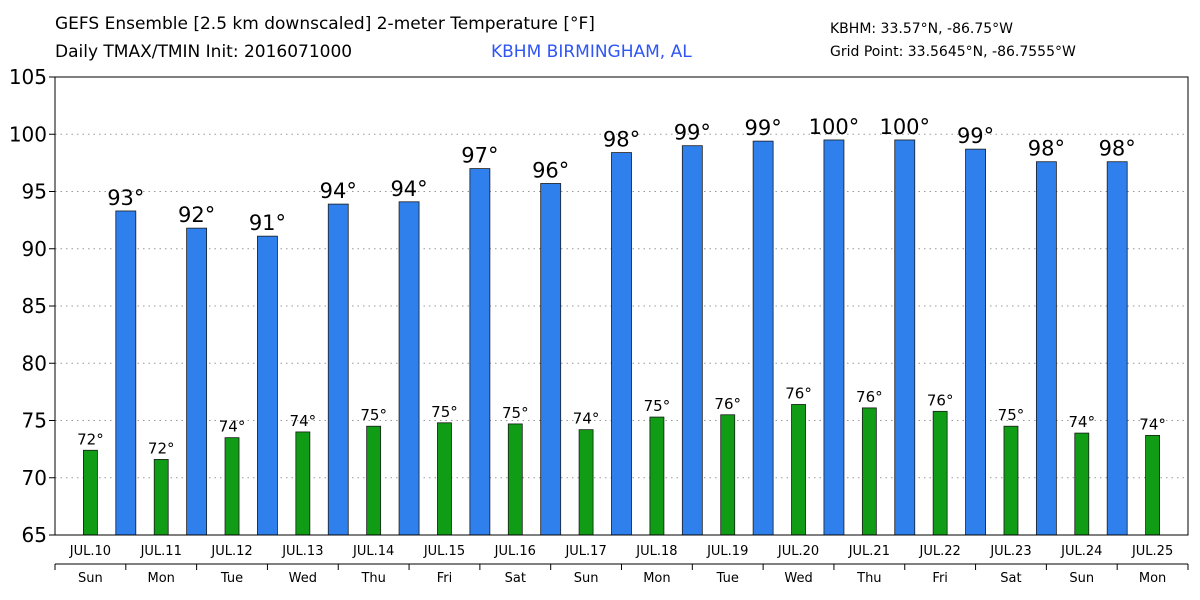 This screenshot has height=600, width=1200. What do you see at coordinates (34, 306) in the screenshot?
I see `y-tick-label: 85` at bounding box center [34, 306].